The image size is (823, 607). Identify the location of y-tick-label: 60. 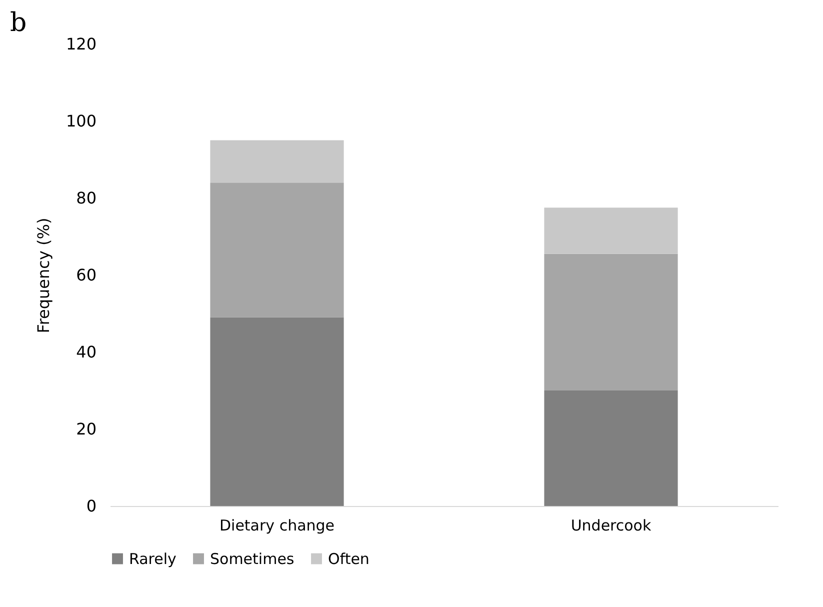
(86, 275).